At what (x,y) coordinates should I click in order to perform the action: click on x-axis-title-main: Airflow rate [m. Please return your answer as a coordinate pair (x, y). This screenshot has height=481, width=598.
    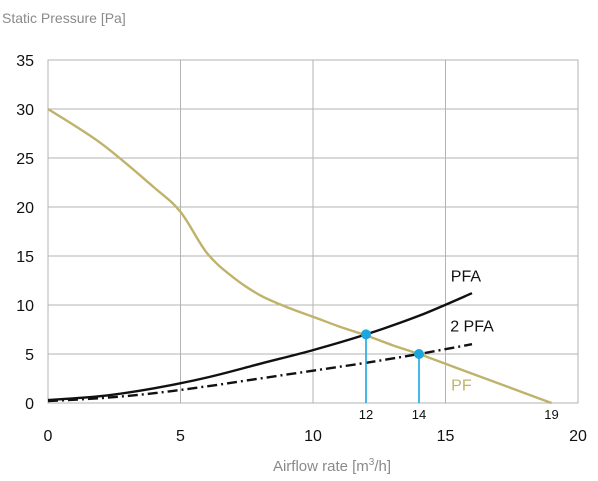
    Looking at the image, I should click on (321, 466).